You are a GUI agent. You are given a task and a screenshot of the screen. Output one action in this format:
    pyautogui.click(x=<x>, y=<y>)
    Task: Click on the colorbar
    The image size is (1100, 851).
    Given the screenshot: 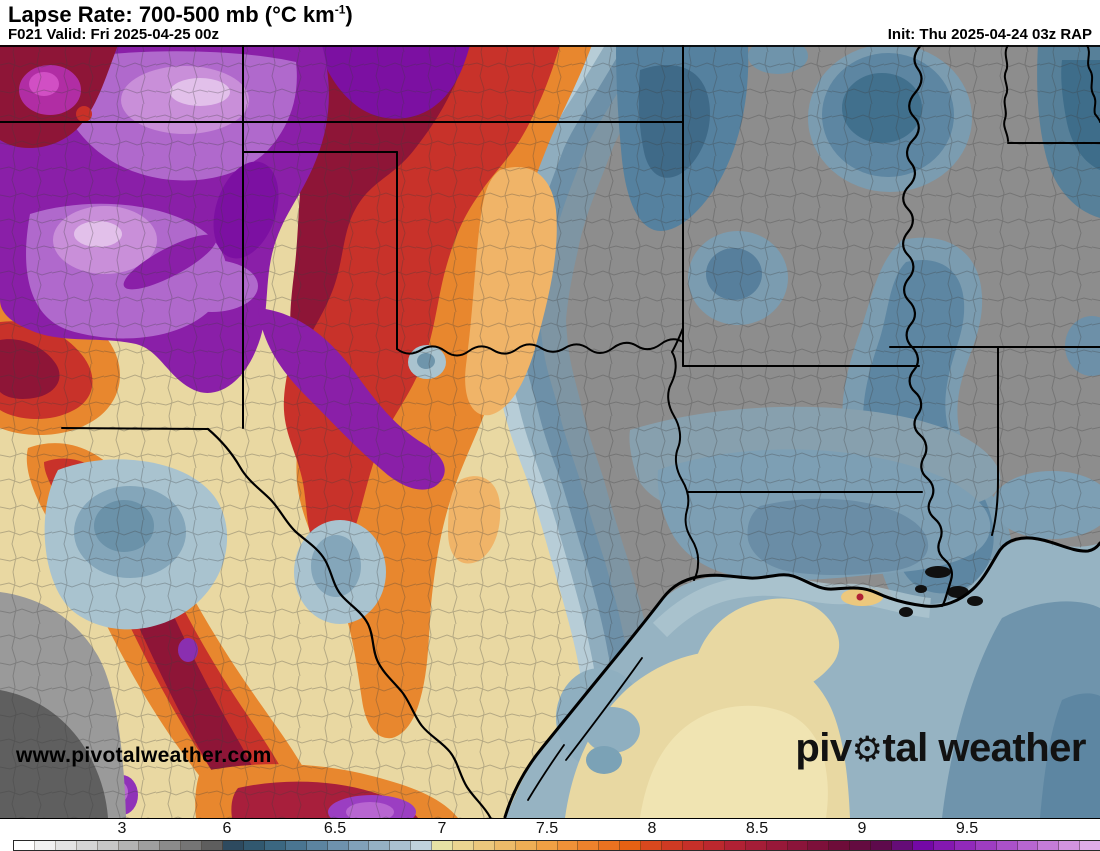 What is the action you would take?
    pyautogui.click(x=556, y=845)
    